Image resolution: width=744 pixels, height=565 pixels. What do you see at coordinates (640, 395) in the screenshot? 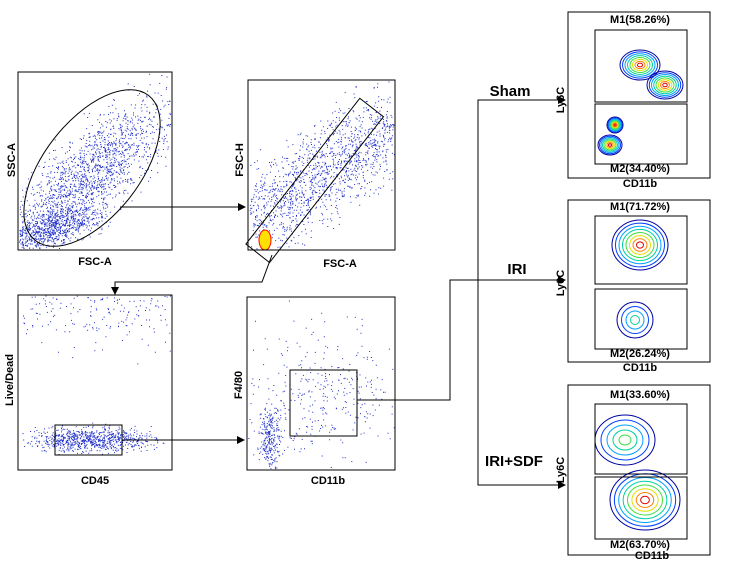
I see `gate-label: M1(33.60%)` at bounding box center [640, 395].